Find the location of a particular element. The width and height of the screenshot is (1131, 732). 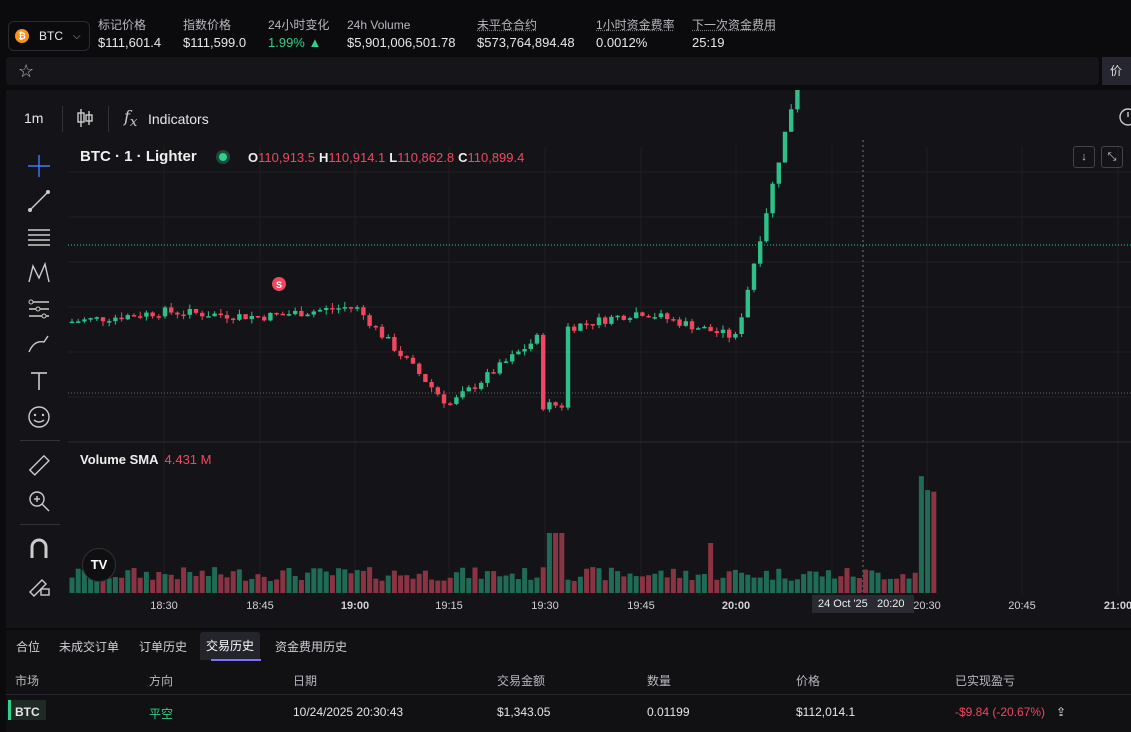

measure-icon is located at coordinates (39, 309).